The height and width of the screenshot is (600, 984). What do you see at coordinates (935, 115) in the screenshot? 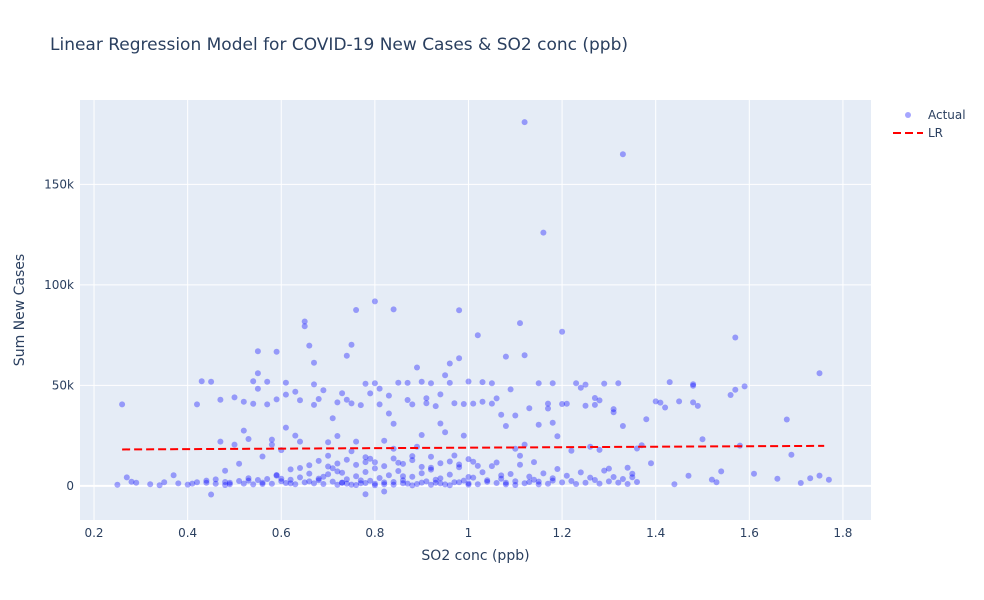
I see `legend-item-actual: Actual` at bounding box center [935, 115].